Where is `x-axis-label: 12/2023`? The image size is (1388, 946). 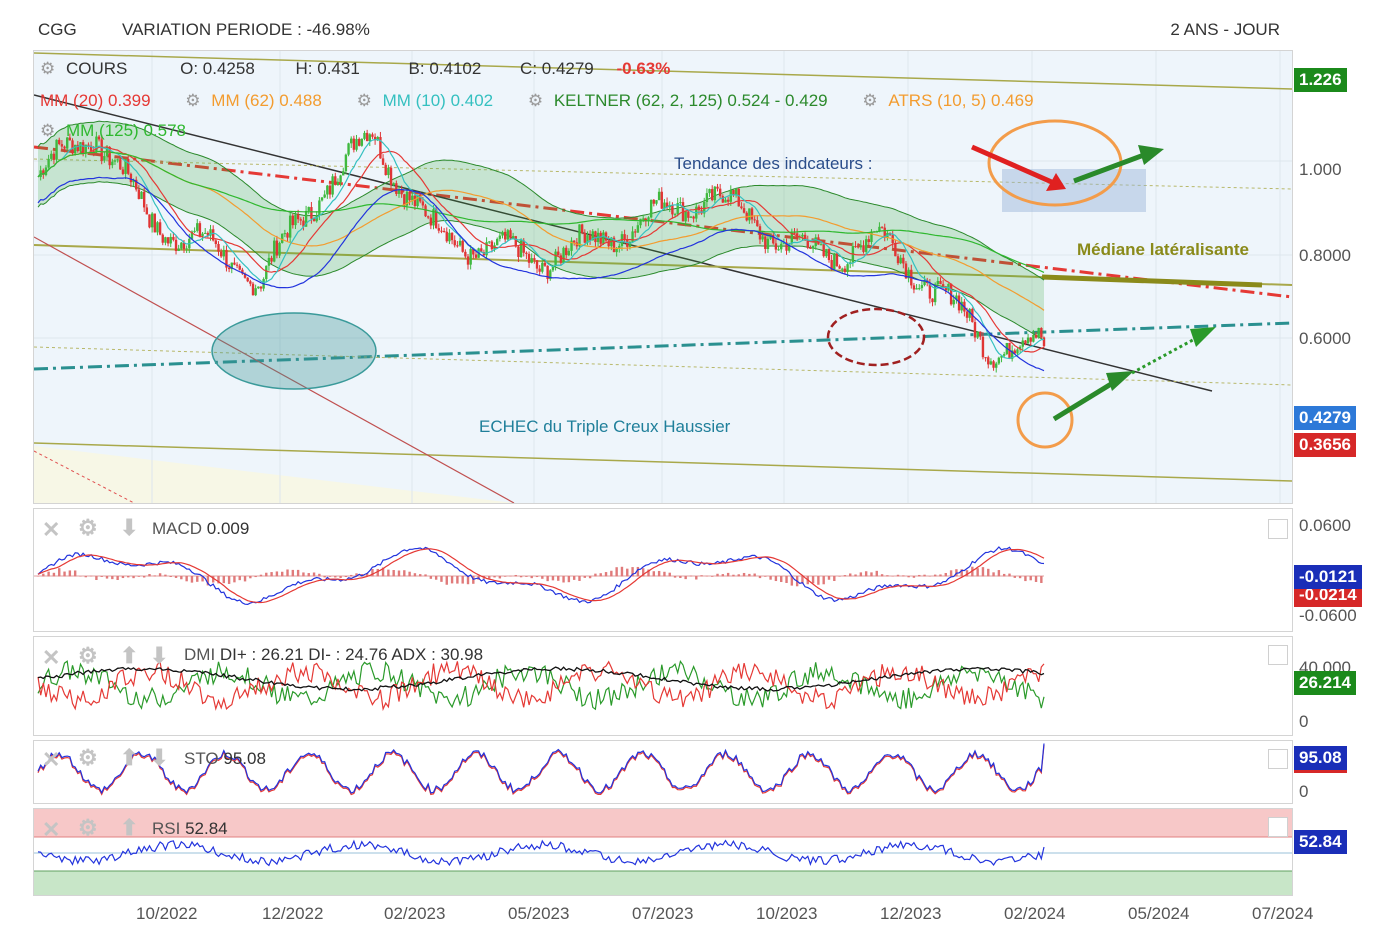 x-axis-label: 12/2023 is located at coordinates (911, 913).